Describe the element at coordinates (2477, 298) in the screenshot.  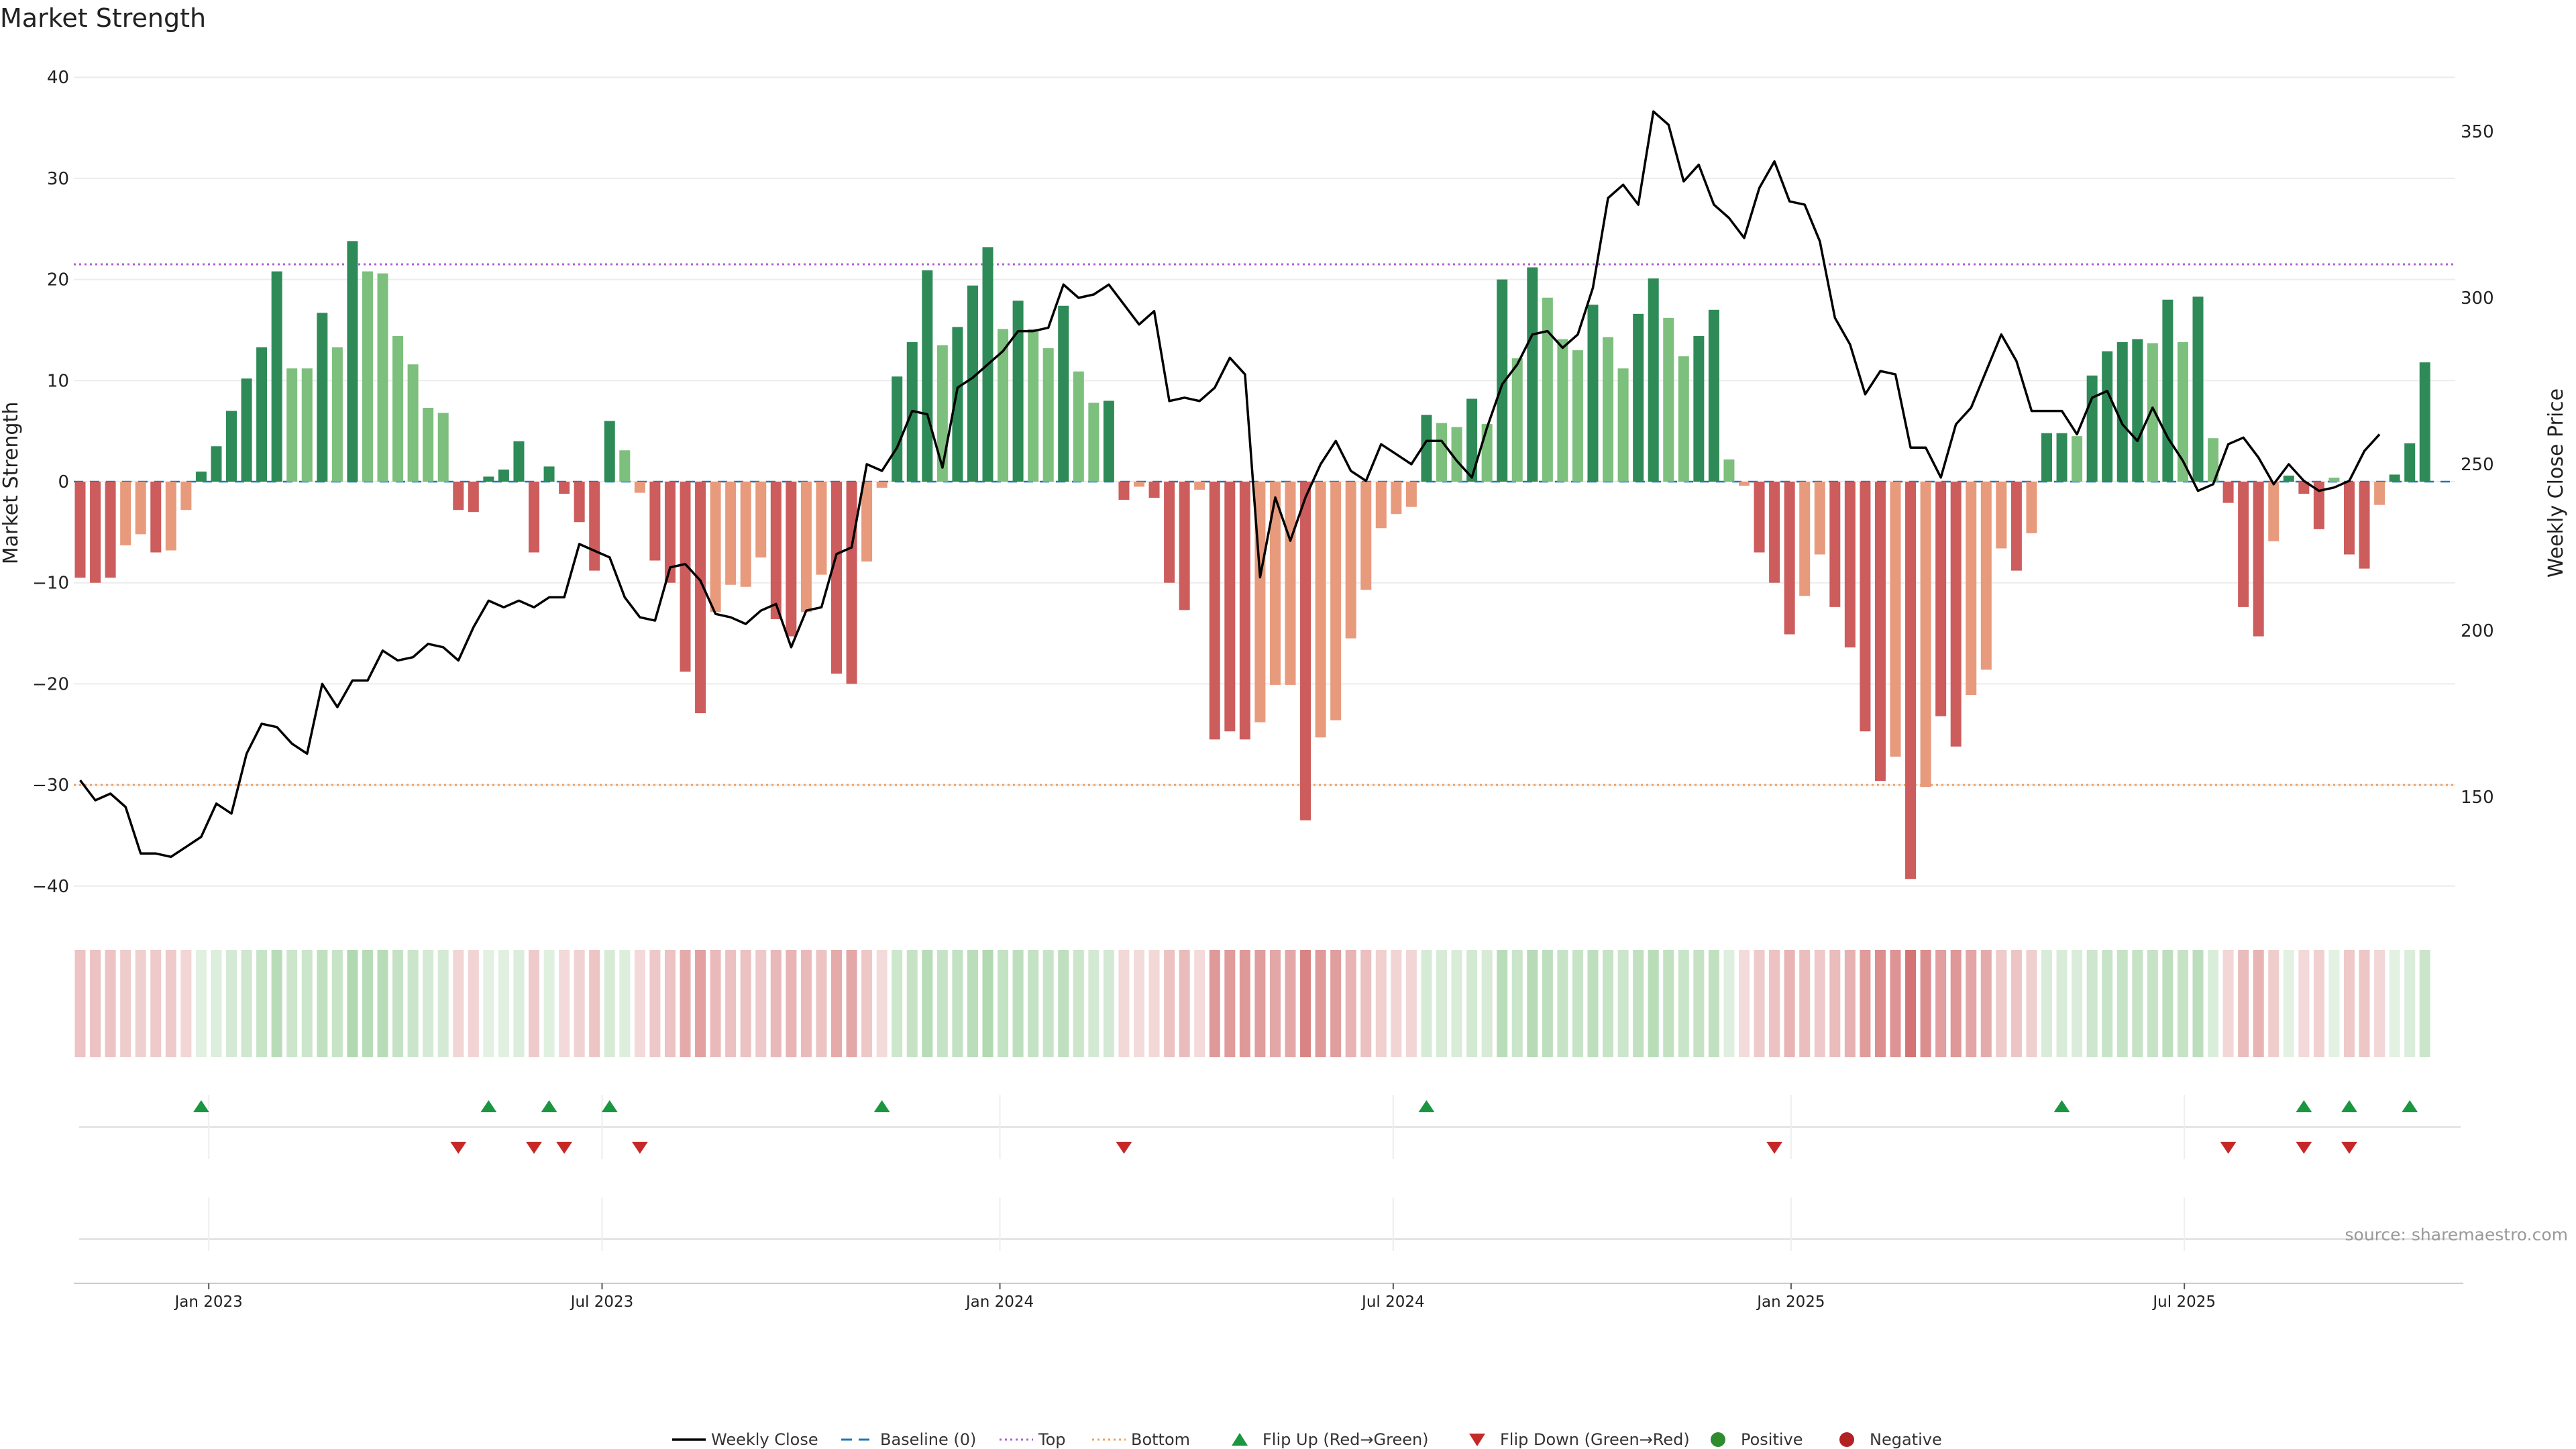
I see `right-tick-label: 300` at that location.